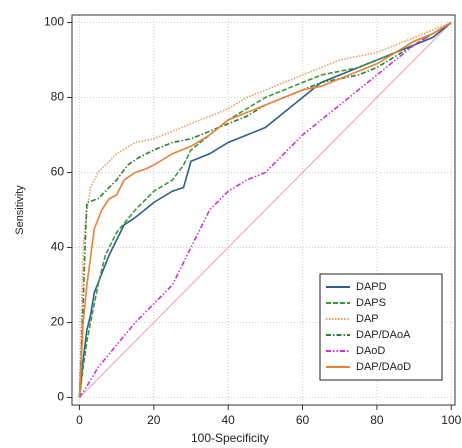 The width and height of the screenshot is (462, 448). I want to click on legend-label: DAPD, so click(371, 287).